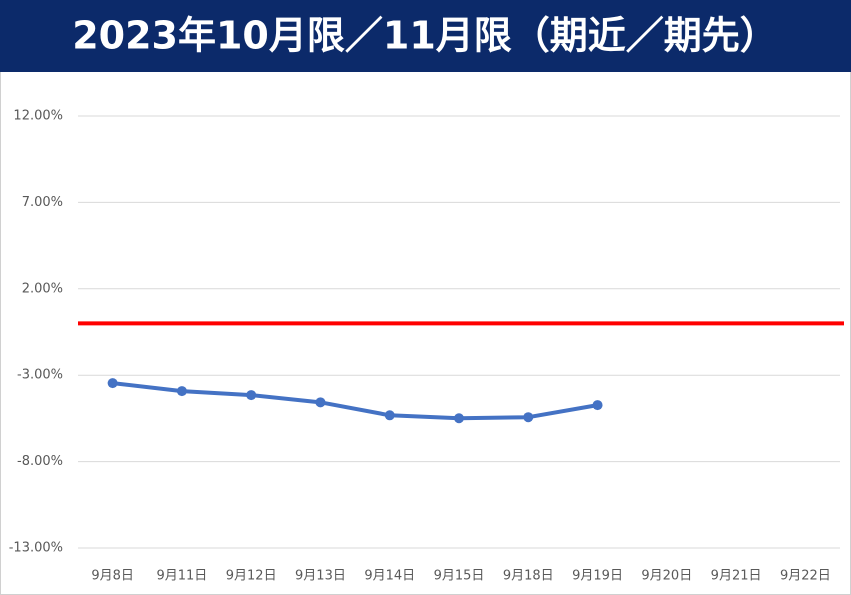 This screenshot has height=595, width=851. I want to click on y-tick-label: 7.00%, so click(42, 202).